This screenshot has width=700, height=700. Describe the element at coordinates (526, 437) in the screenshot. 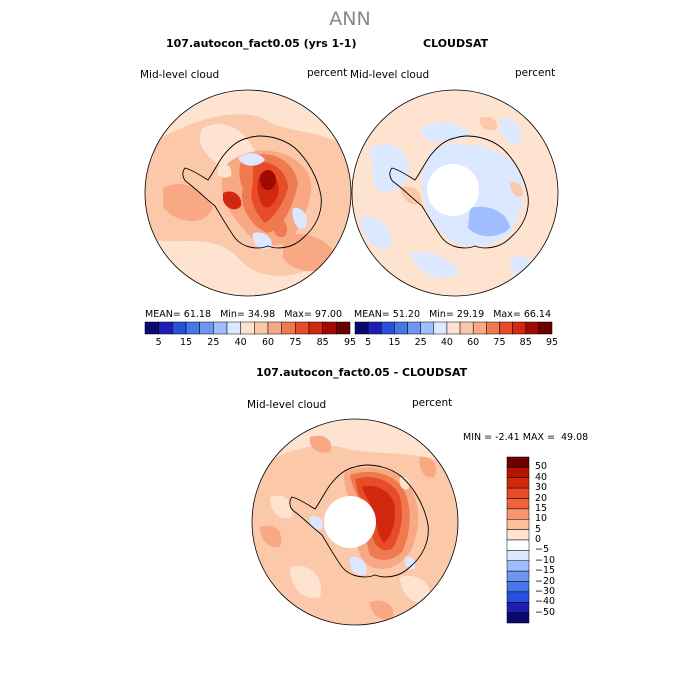

I see `panel3-stats: MIN = -2.41 MAX = 49.08` at that location.